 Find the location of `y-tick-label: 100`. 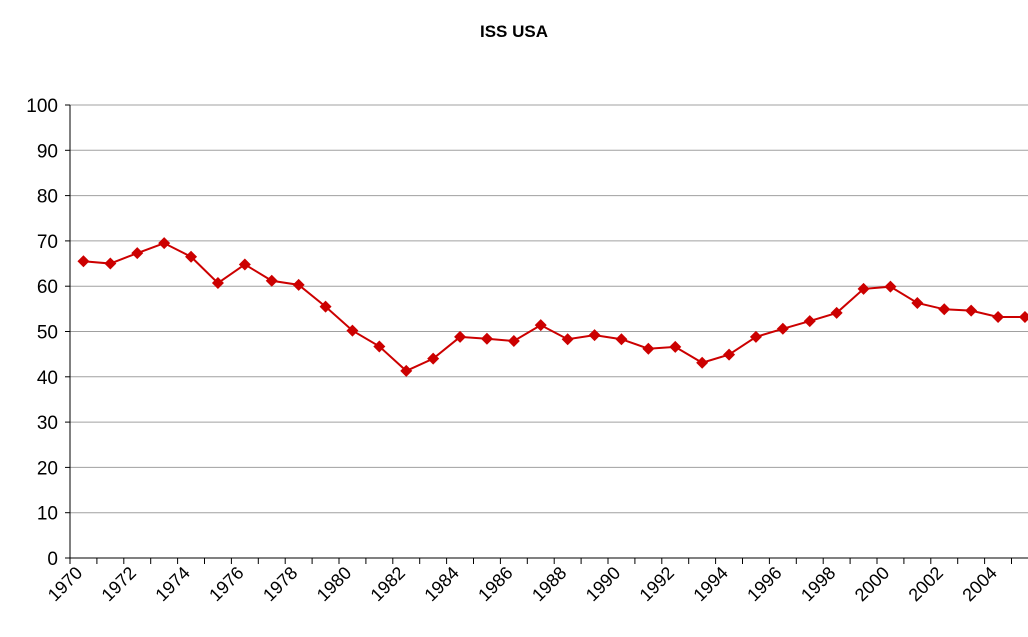

y-tick-label: 100 is located at coordinates (42, 106).